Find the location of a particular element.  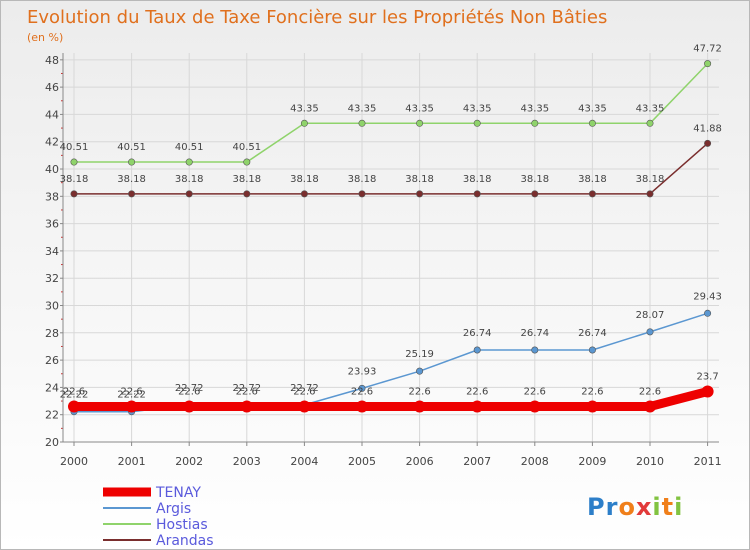

x-tick-label: 2001 is located at coordinates (132, 461).